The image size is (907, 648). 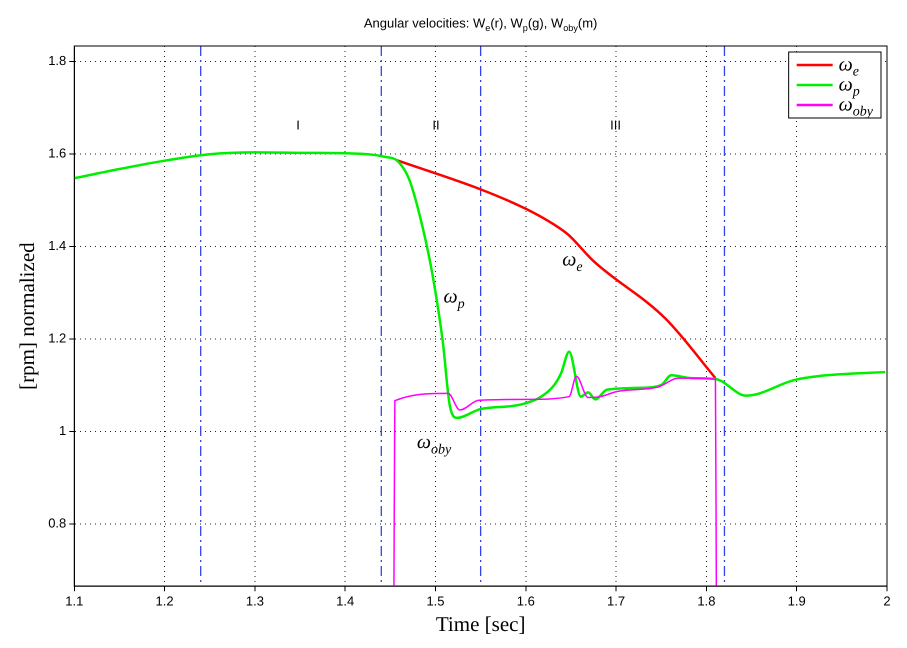 I want to click on y-tick-label: 1.4, so click(x=57, y=245).